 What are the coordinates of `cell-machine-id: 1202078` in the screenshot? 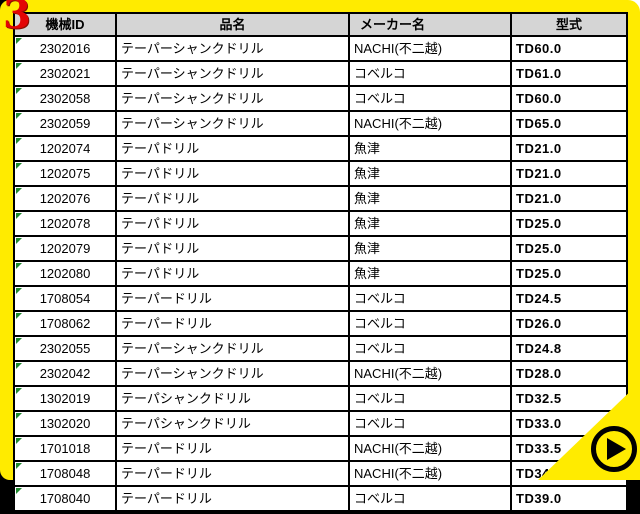 It's located at (65, 223).